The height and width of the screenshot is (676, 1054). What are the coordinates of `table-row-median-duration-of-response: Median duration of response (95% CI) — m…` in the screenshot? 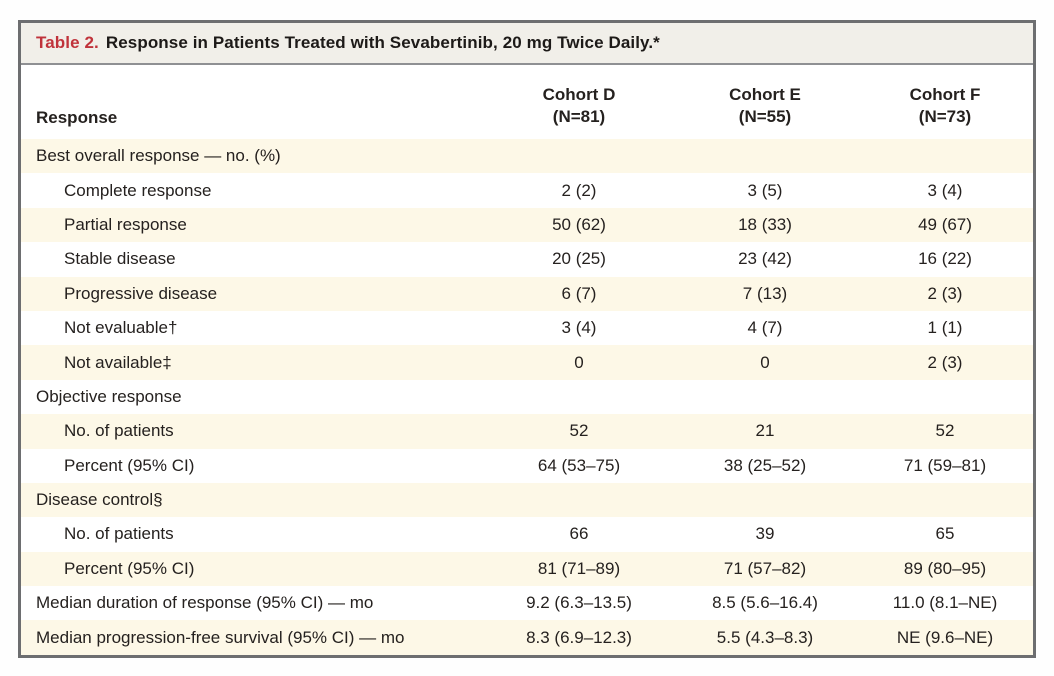 It's located at (527, 603).